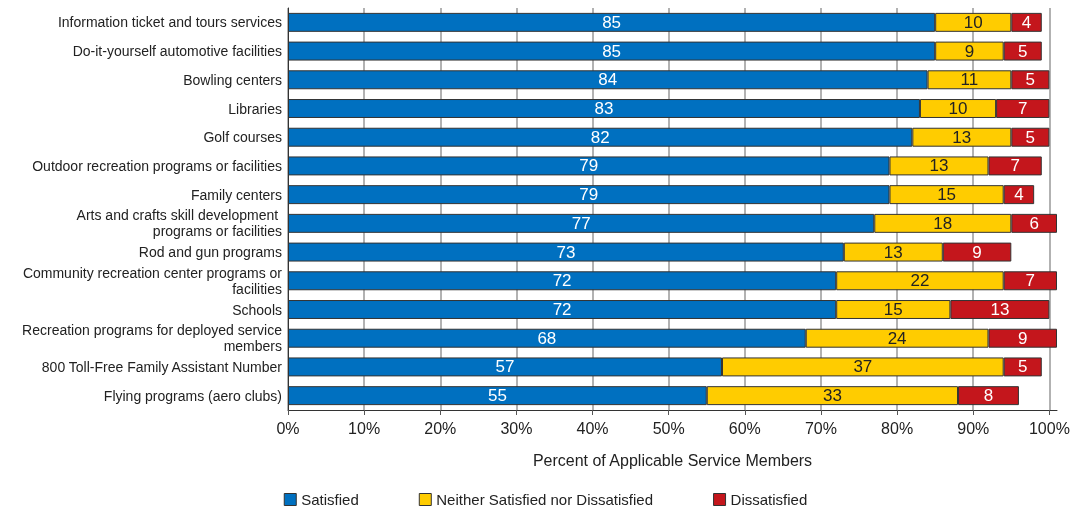  What do you see at coordinates (157, 165) in the screenshot?
I see `y-tick-label: Outdoor recreation programs or facilities` at bounding box center [157, 165].